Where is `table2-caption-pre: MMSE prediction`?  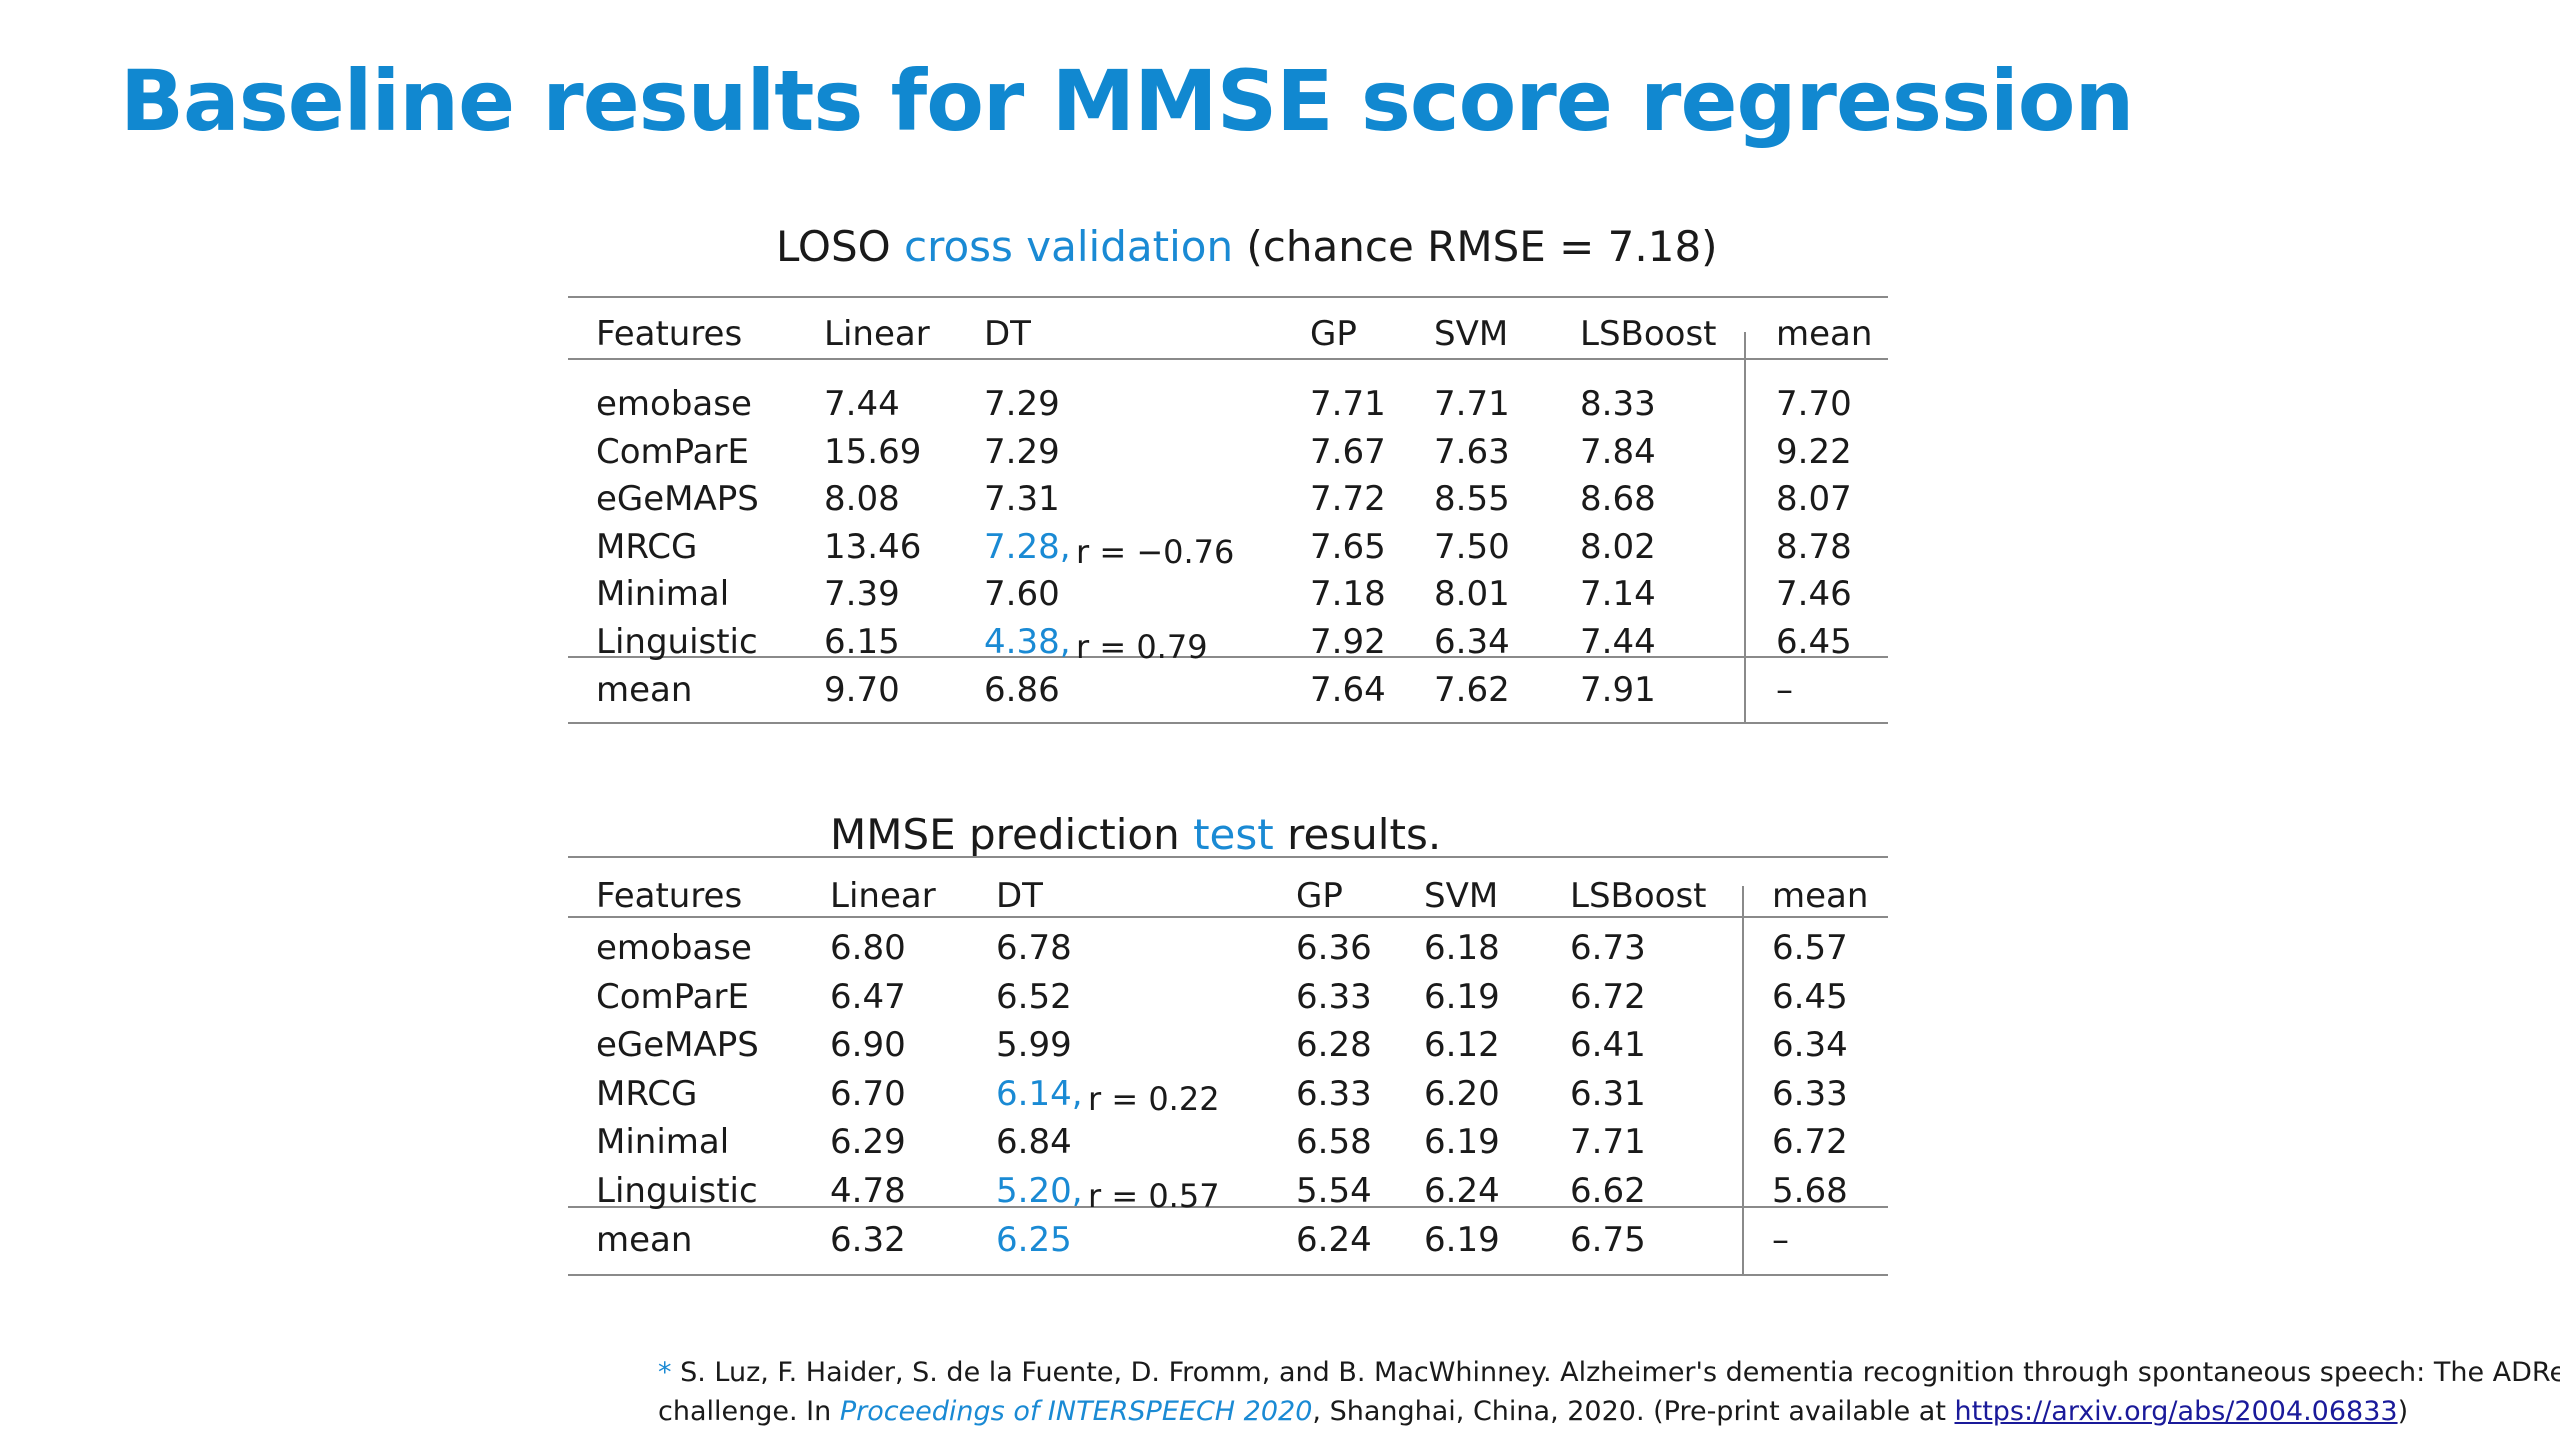 table2-caption-pre: MMSE prediction is located at coordinates (1012, 834).